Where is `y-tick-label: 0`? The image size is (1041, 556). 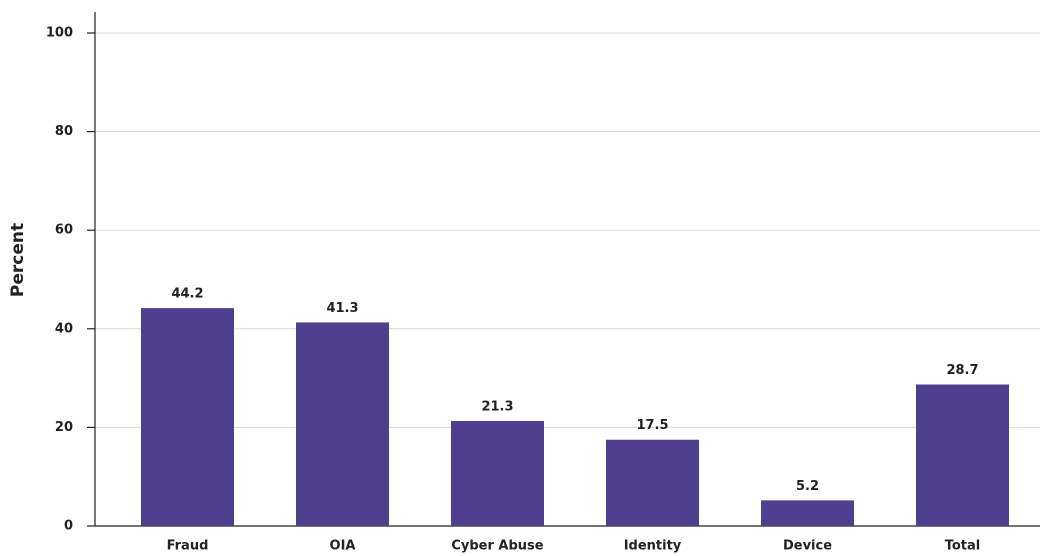 y-tick-label: 0 is located at coordinates (68, 526).